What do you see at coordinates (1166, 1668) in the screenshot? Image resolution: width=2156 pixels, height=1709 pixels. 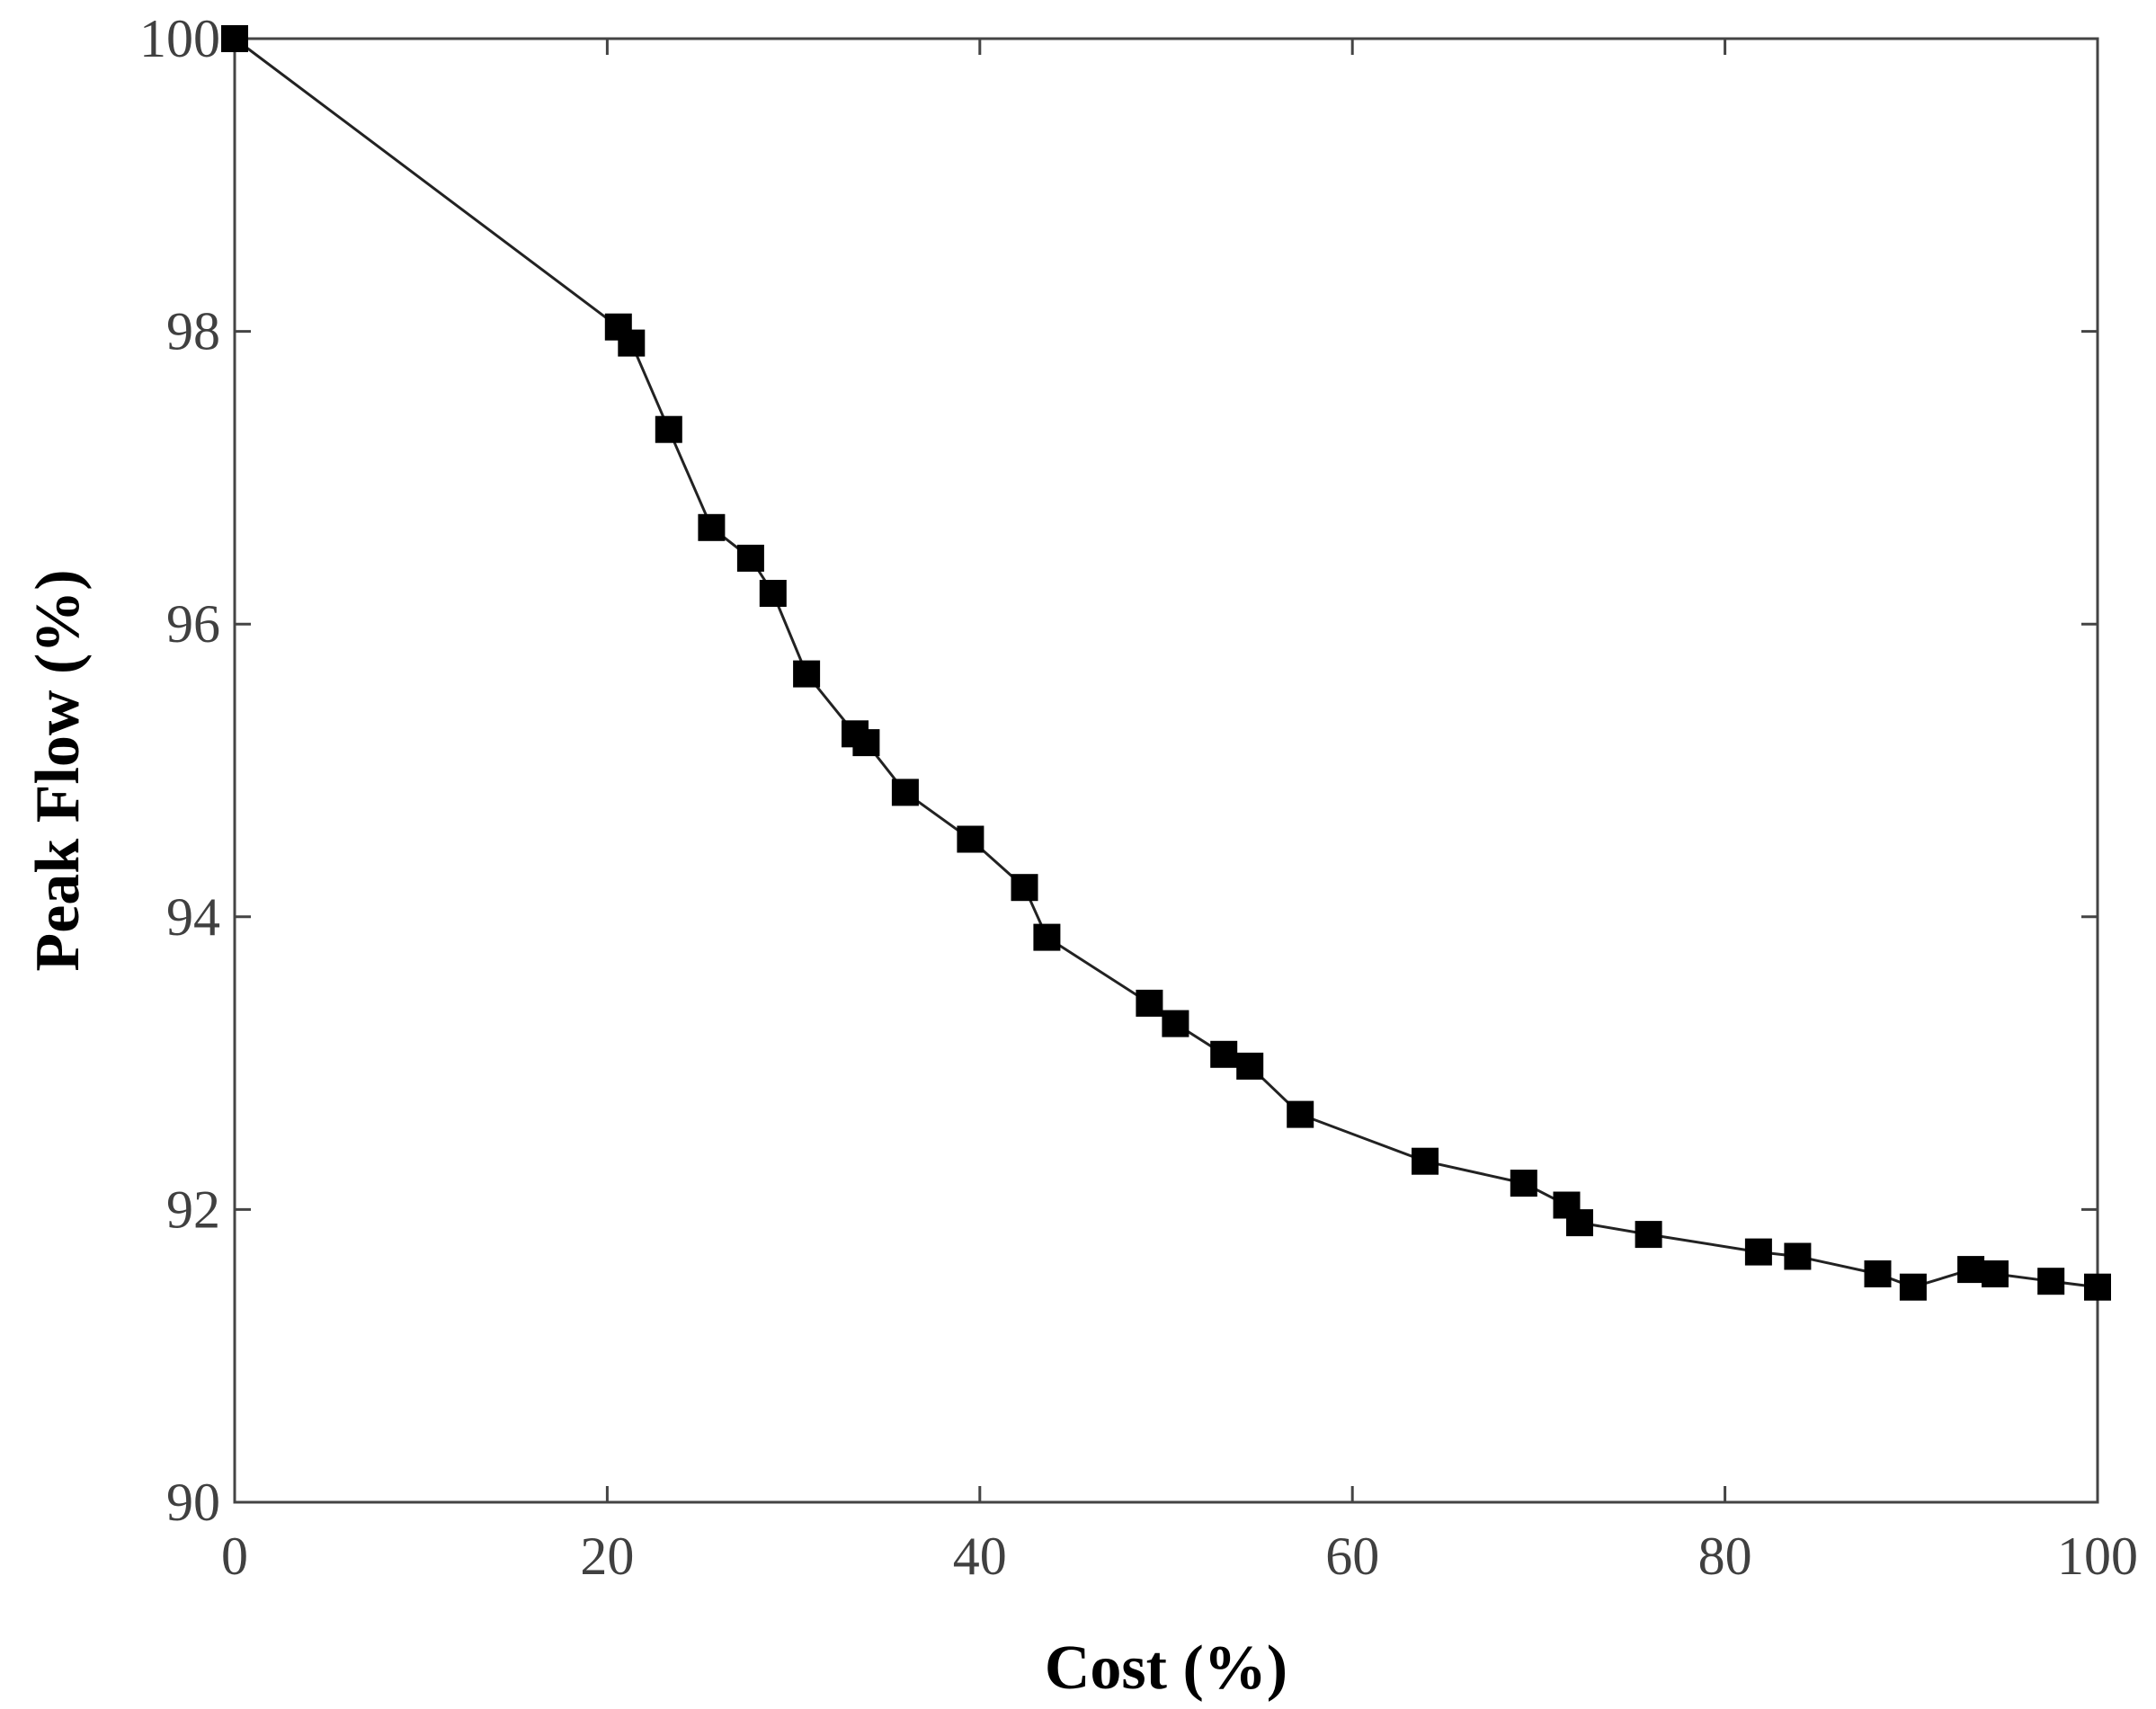 I see `x-axis-title: Cost (%)` at bounding box center [1166, 1668].